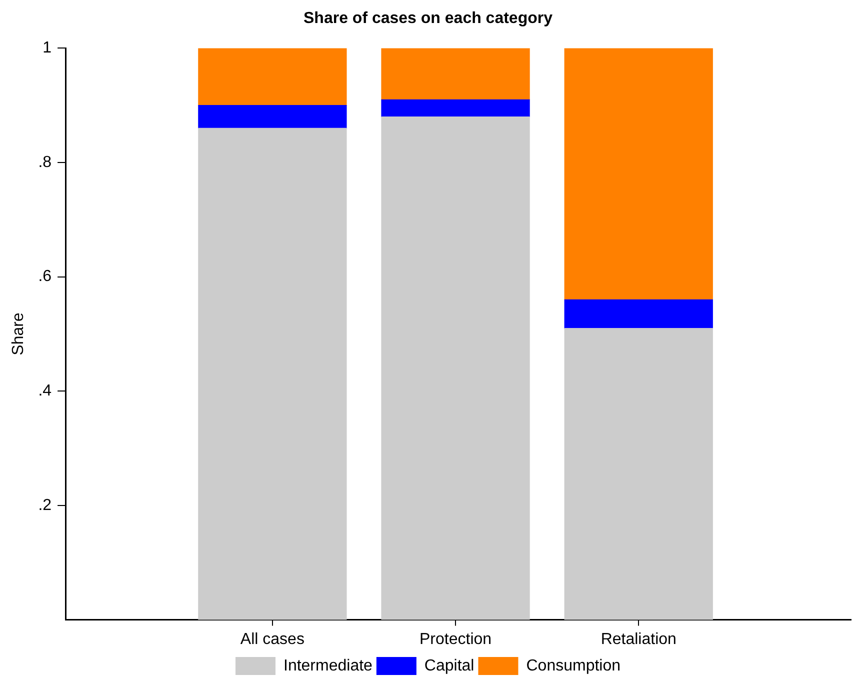  I want to click on y-tick-label: 1, so click(47, 48).